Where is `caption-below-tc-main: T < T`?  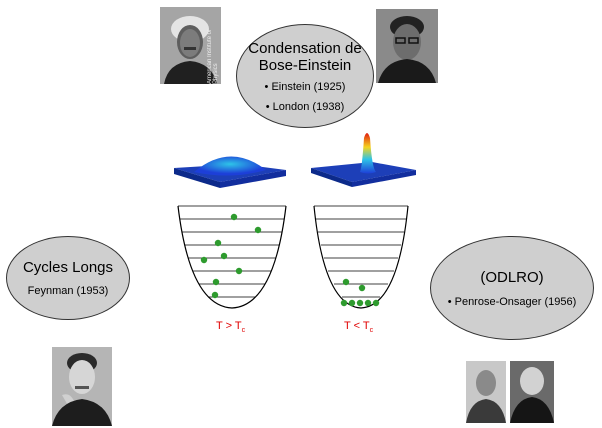
caption-below-tc-main: T < T is located at coordinates (357, 326).